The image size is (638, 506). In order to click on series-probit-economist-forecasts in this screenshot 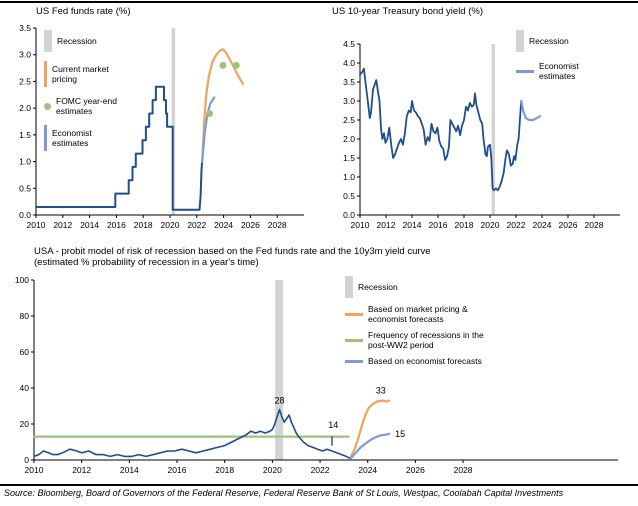, I will do `click(370, 446)`.